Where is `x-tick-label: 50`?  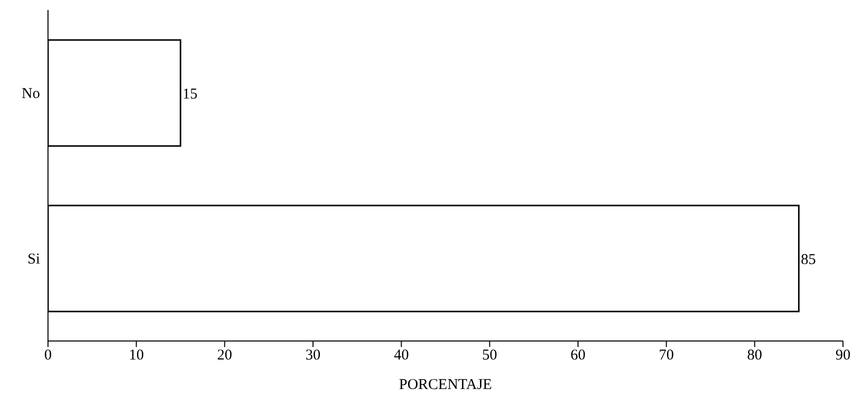
x-tick-label: 50 is located at coordinates (490, 356).